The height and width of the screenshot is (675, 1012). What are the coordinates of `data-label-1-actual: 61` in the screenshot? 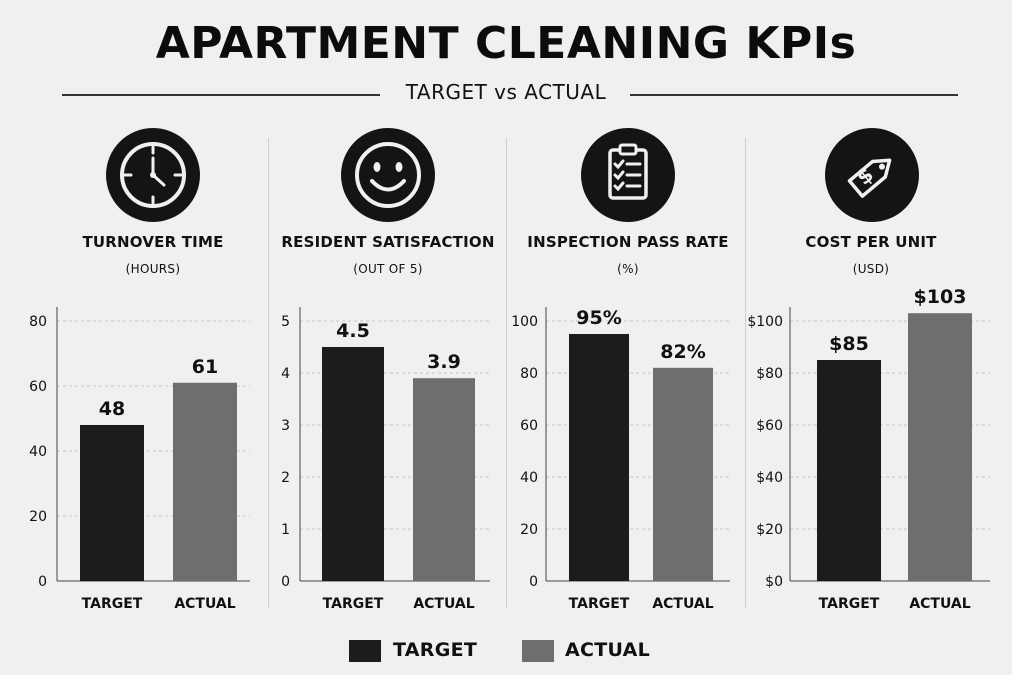 It's located at (205, 367).